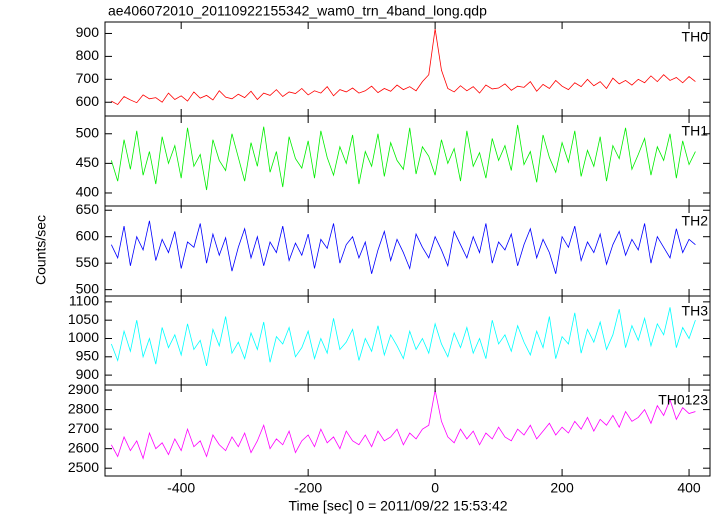  Describe the element at coordinates (88, 162) in the screenshot. I see `y-tick-label: 450` at that location.